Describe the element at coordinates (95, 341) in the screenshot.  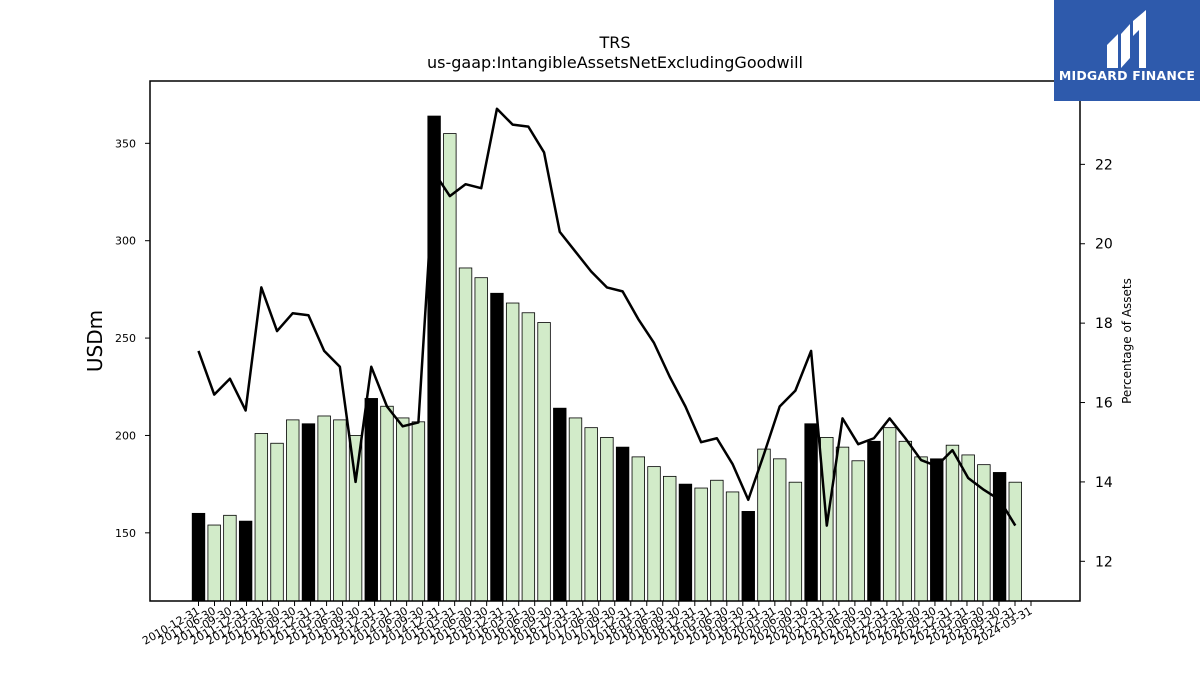
I see `y-axis-label: USDm` at that location.